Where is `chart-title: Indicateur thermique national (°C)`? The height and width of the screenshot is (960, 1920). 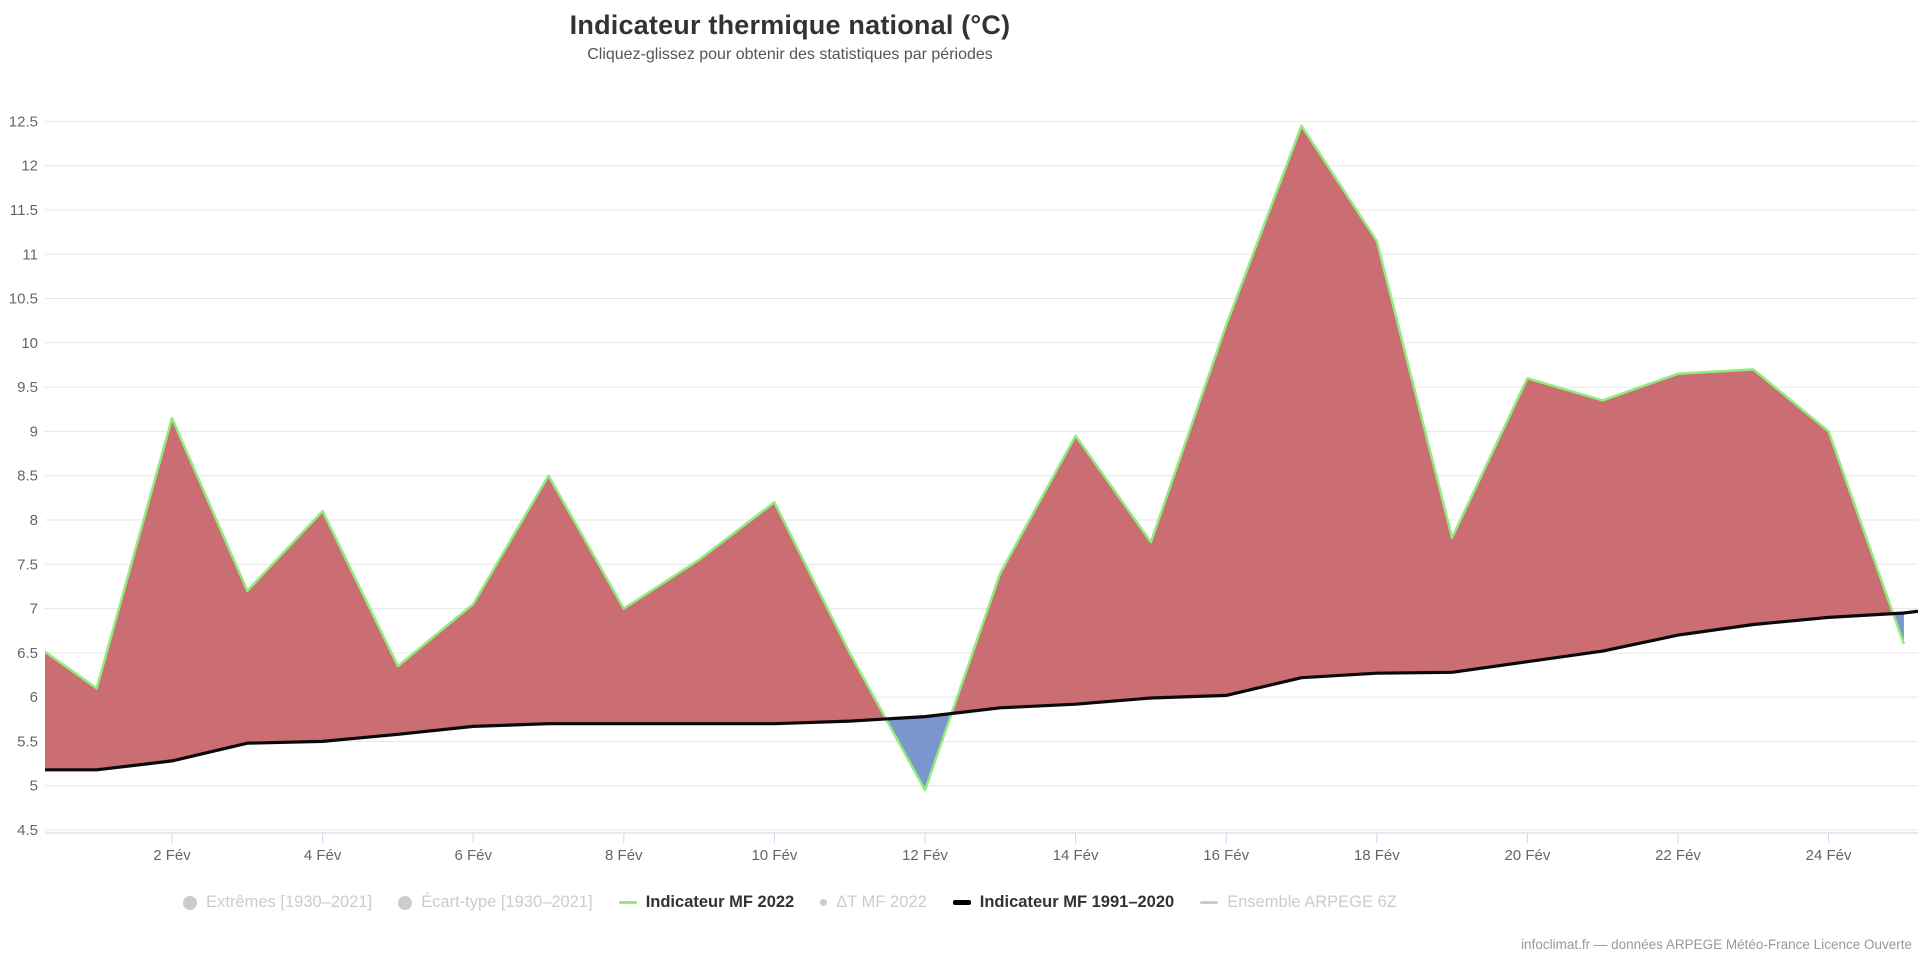
chart-title: Indicateur thermique national (°C) is located at coordinates (790, 25).